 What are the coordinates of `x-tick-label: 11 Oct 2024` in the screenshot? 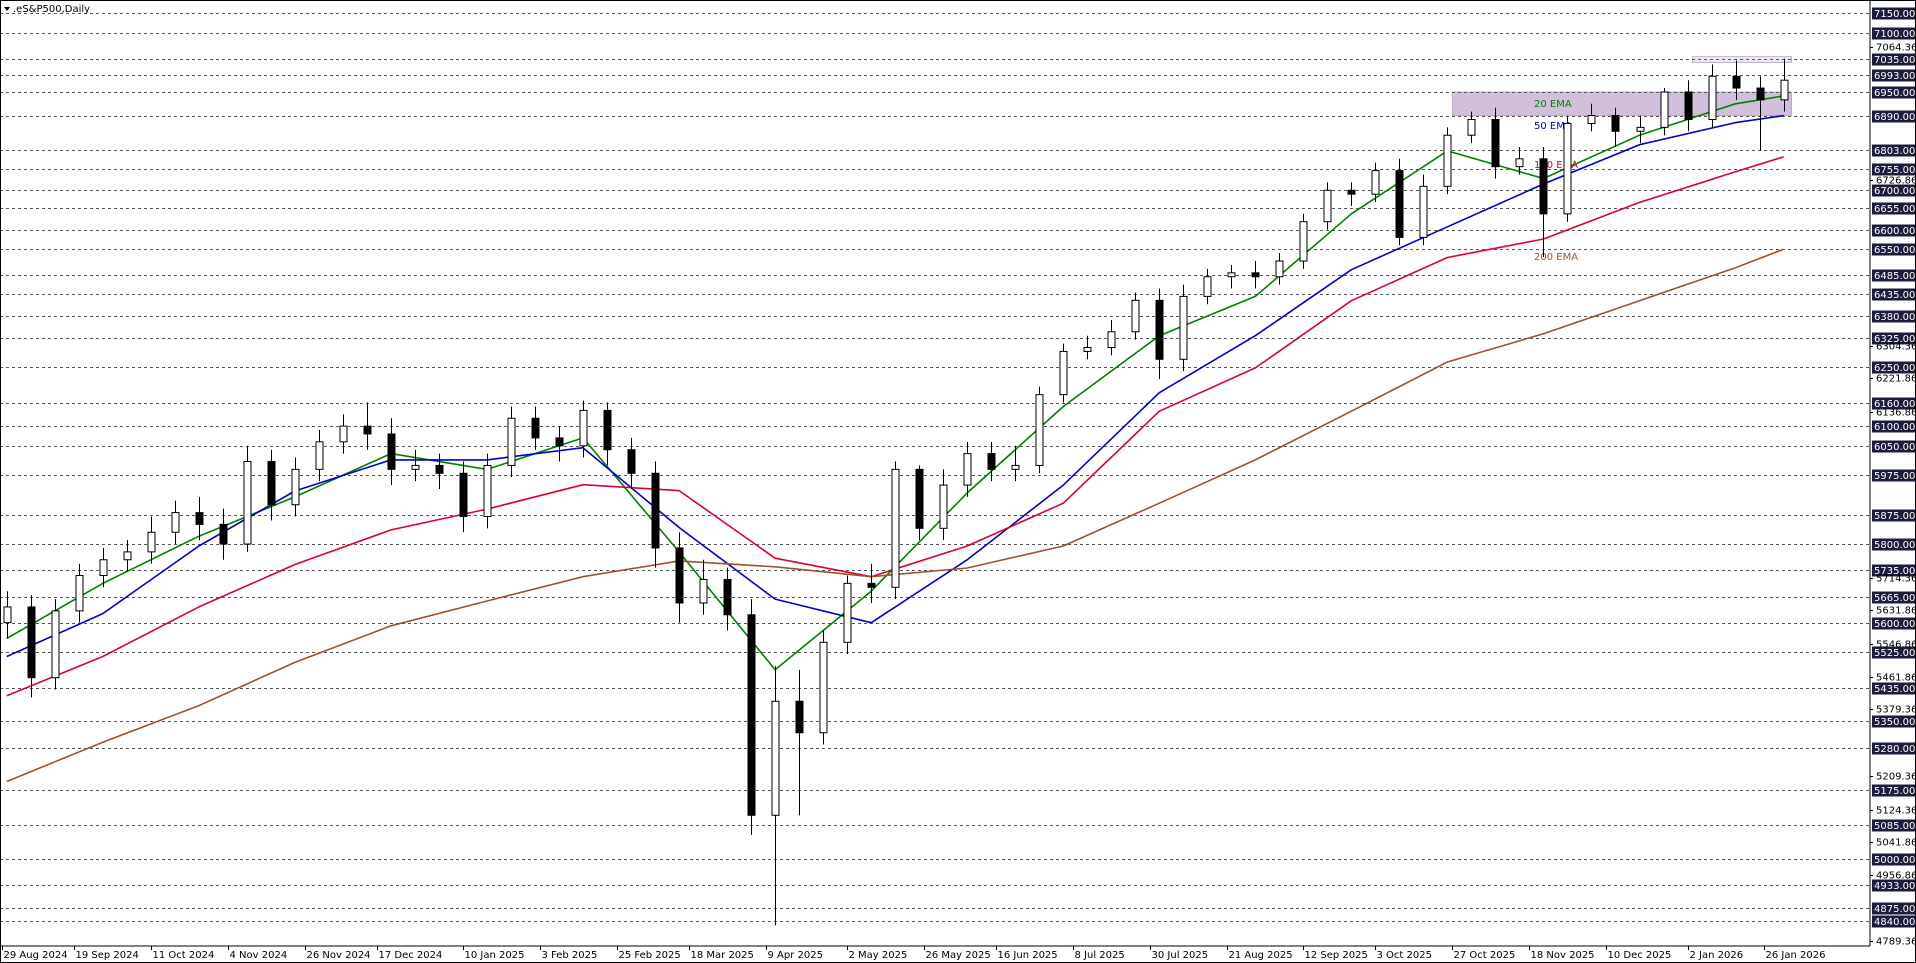 It's located at (184, 955).